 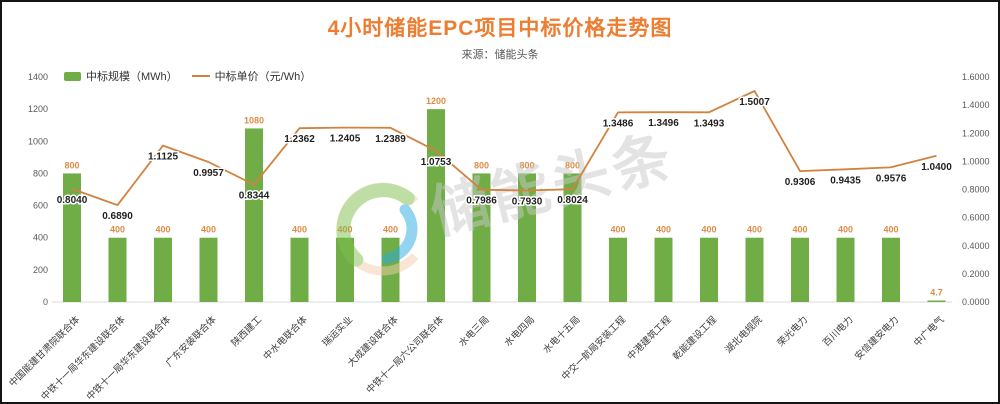 I want to click on right-axis-tick: 1.0000, so click(x=976, y=161).